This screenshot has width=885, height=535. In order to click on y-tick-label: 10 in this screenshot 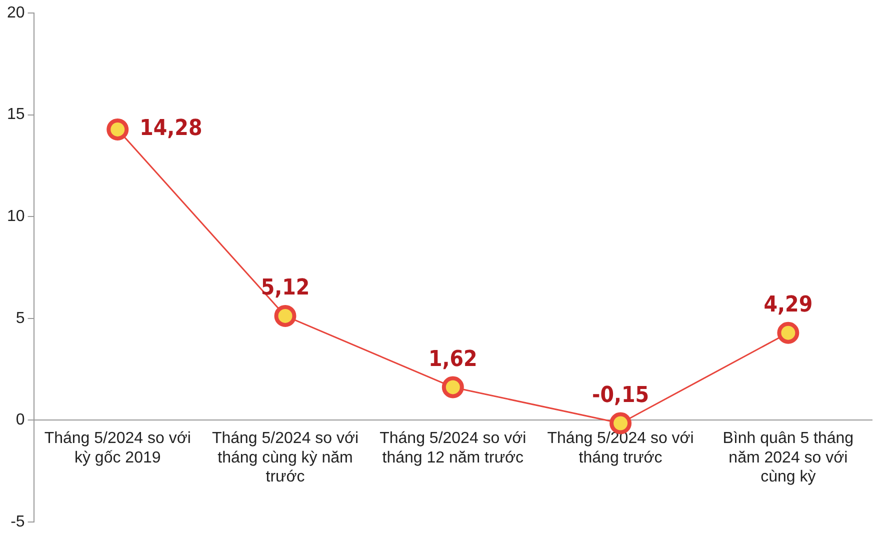, I will do `click(16, 217)`.